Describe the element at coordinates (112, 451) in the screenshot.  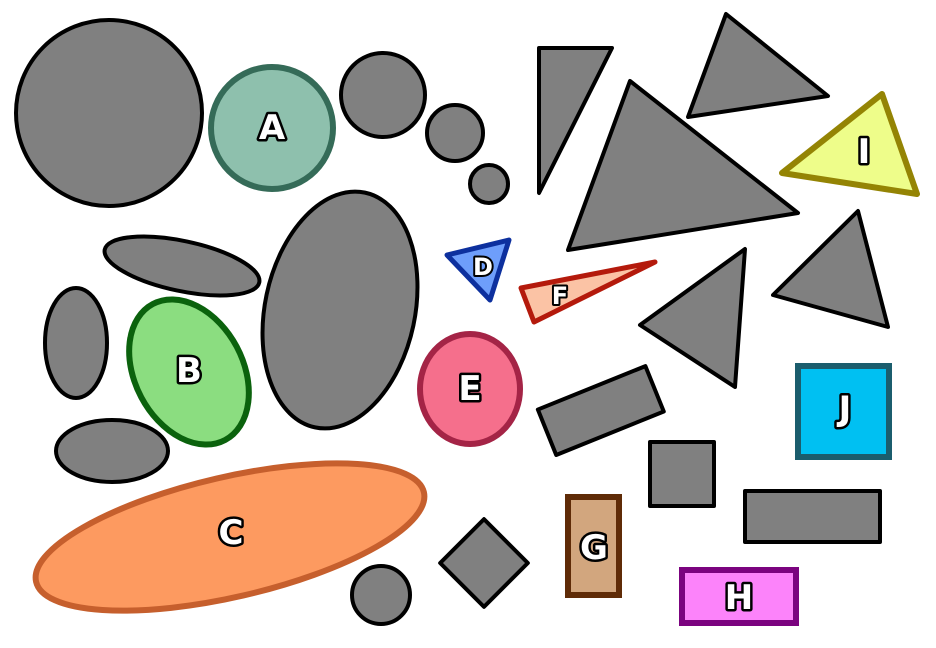
I see `gray-ellipse-bottom-left` at that location.